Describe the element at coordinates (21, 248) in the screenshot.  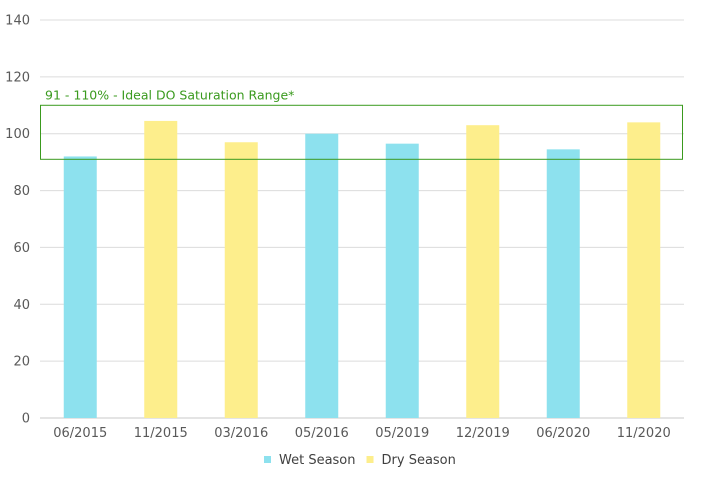
I see `y-tick-label: 60` at that location.